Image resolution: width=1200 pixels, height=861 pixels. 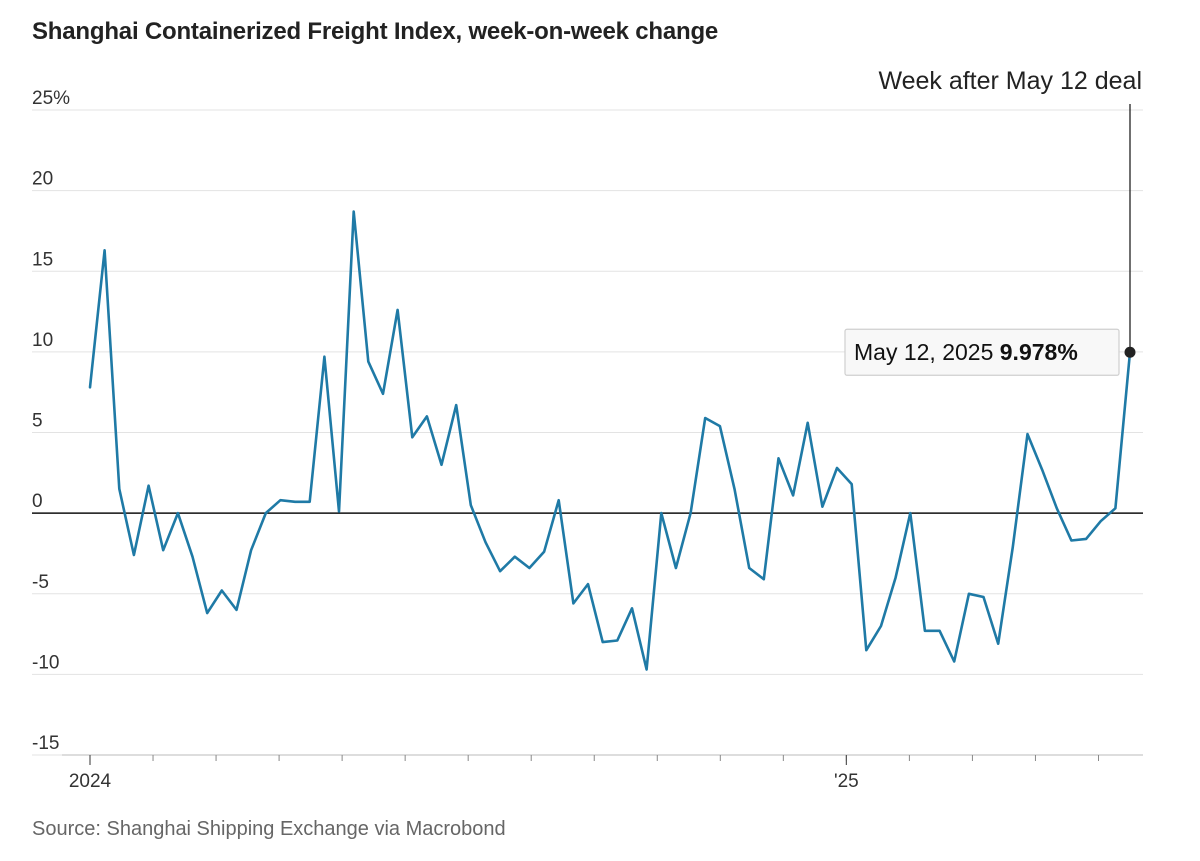 What do you see at coordinates (602, 773) in the screenshot?
I see `x-axis: 2024 '25` at bounding box center [602, 773].